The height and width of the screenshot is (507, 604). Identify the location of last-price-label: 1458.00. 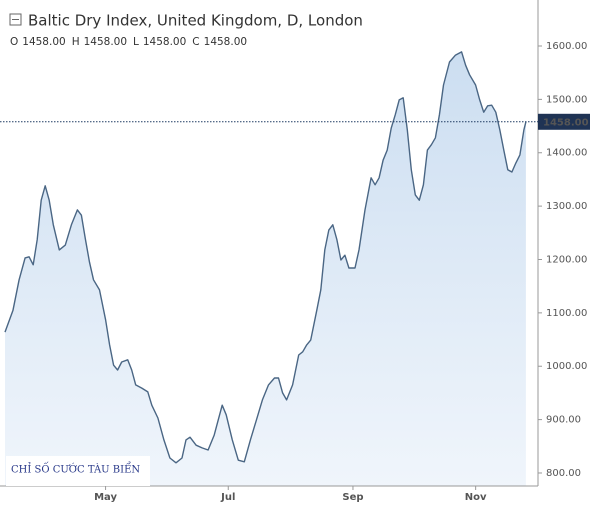
(566, 122).